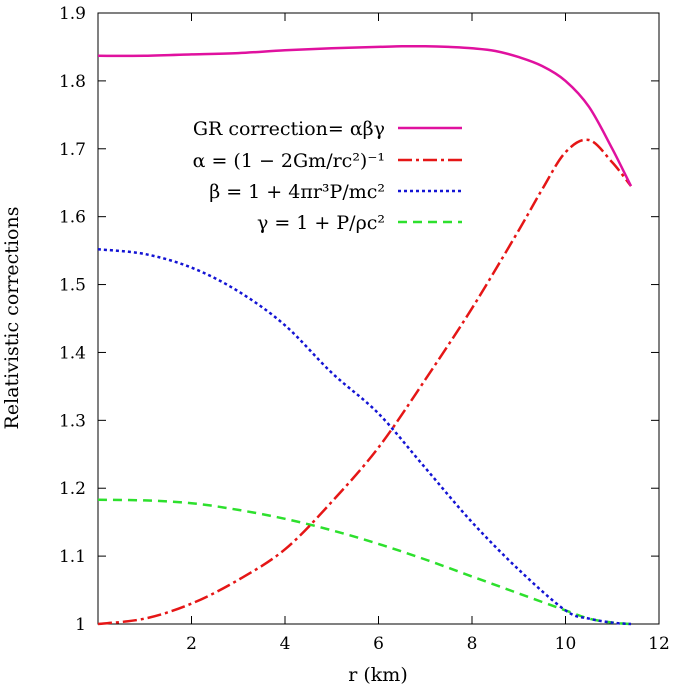 The width and height of the screenshot is (674, 689). Describe the element at coordinates (285, 644) in the screenshot. I see `x-tick-label: 4` at that location.